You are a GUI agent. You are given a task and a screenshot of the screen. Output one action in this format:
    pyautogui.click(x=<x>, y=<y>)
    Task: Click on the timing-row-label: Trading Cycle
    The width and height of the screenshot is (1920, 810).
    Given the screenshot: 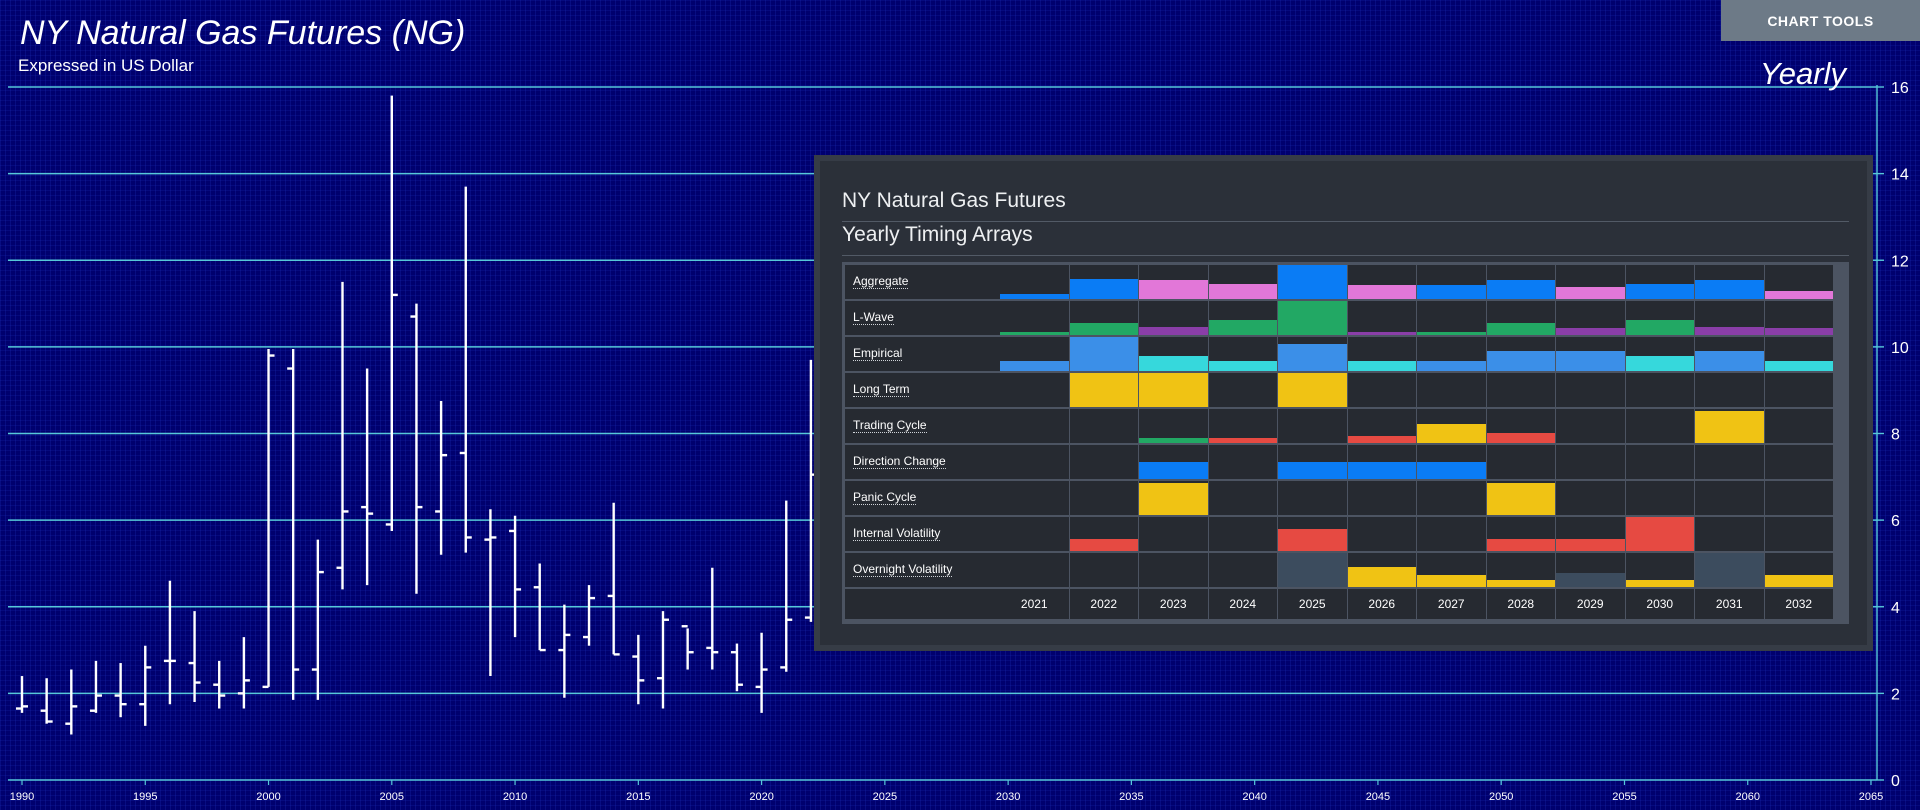 What is the action you would take?
    pyautogui.click(x=922, y=426)
    